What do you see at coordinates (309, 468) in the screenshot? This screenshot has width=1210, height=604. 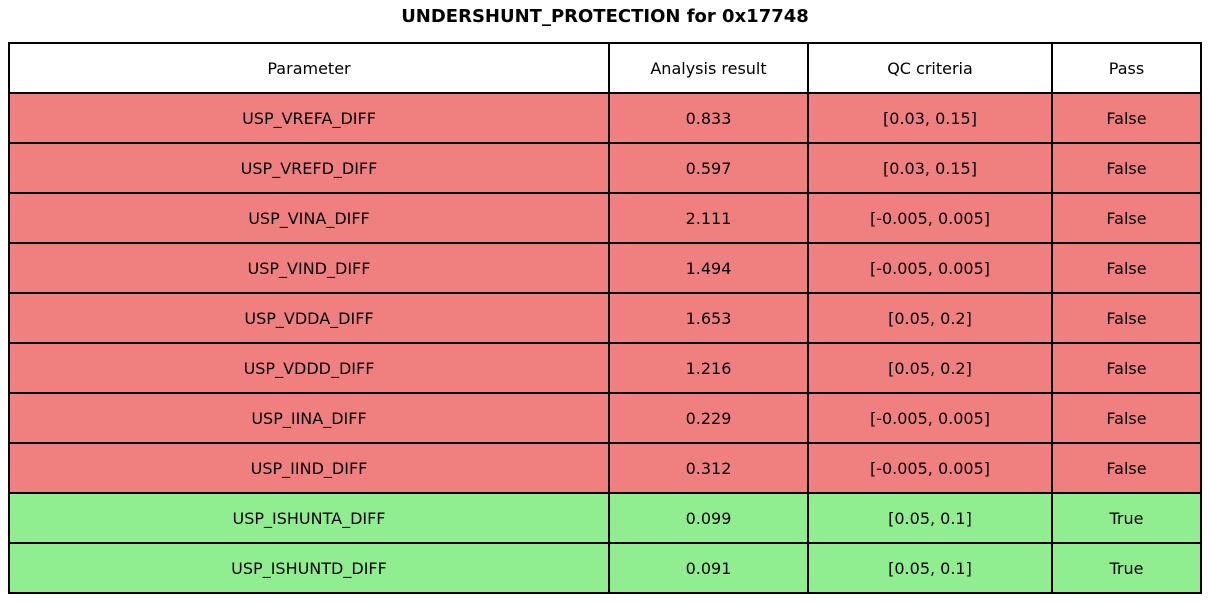 I see `cell-parameter: USP_IIND_DIFF` at bounding box center [309, 468].